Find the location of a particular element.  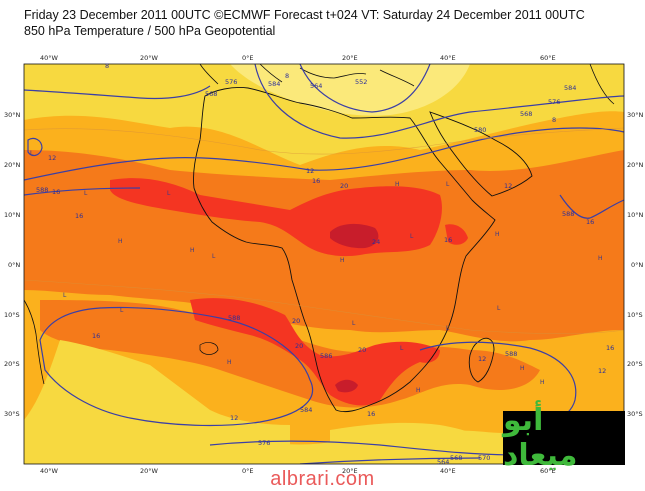

contour-west-loop is located at coordinates (35, 147).